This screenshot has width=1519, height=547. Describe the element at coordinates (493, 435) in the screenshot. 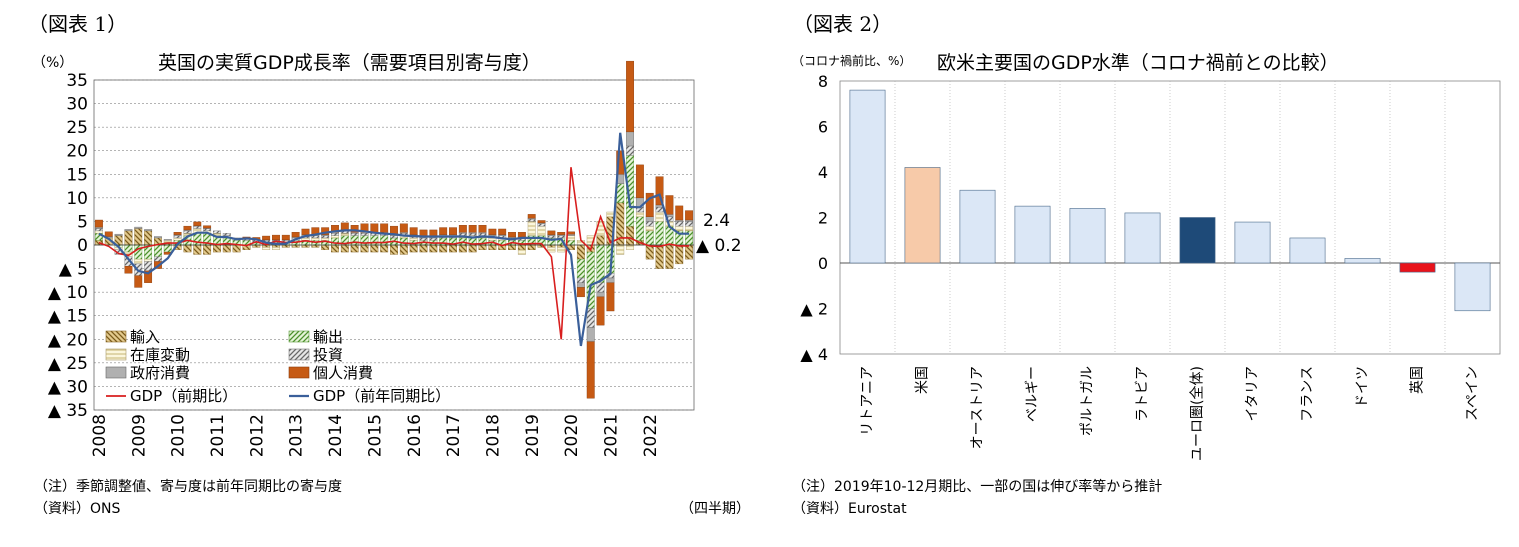

I see `x-year-label: 2018` at that location.